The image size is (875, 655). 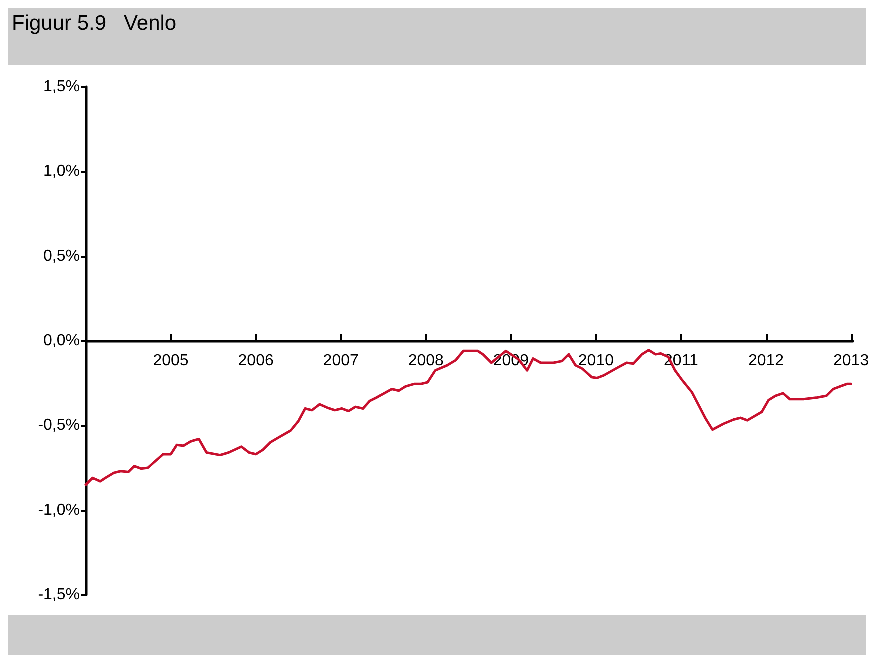 I want to click on x-tick-label: 2007, so click(x=341, y=361).